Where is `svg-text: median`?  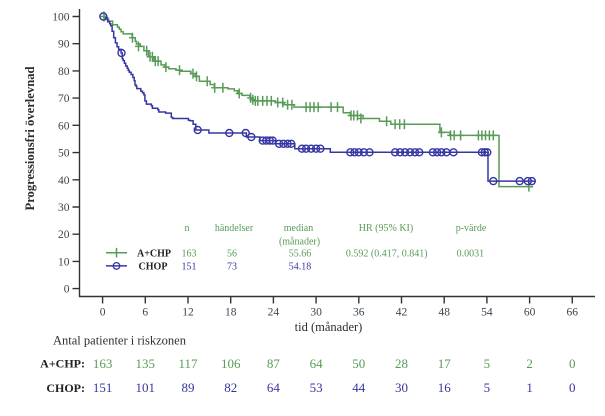
svg-text: median is located at coordinates (298, 228).